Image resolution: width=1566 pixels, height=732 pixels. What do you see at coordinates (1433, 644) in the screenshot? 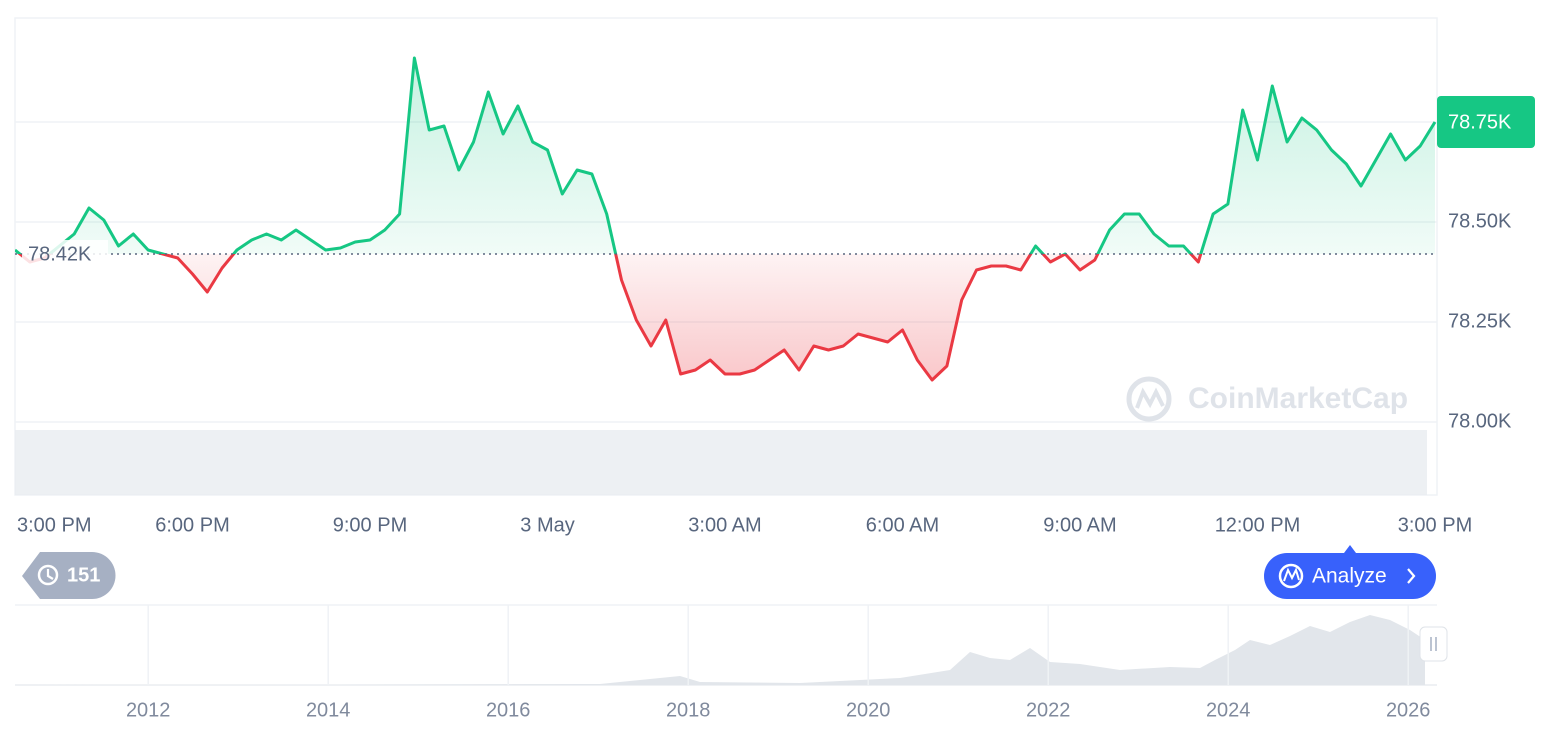
I see `navigator-handle` at bounding box center [1433, 644].